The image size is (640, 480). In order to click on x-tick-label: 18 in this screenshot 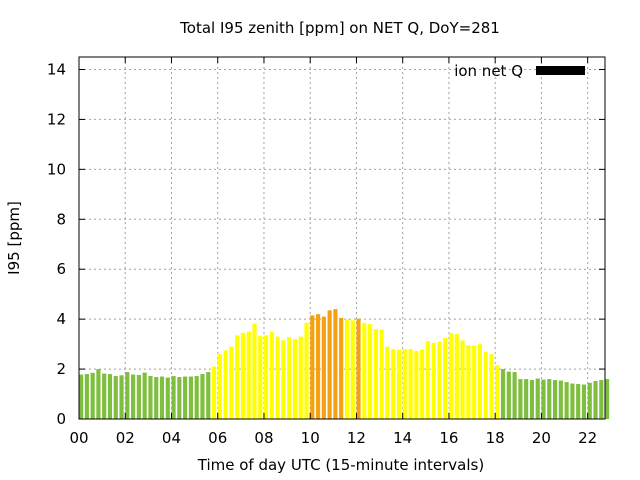, I will do `click(495, 438)`.